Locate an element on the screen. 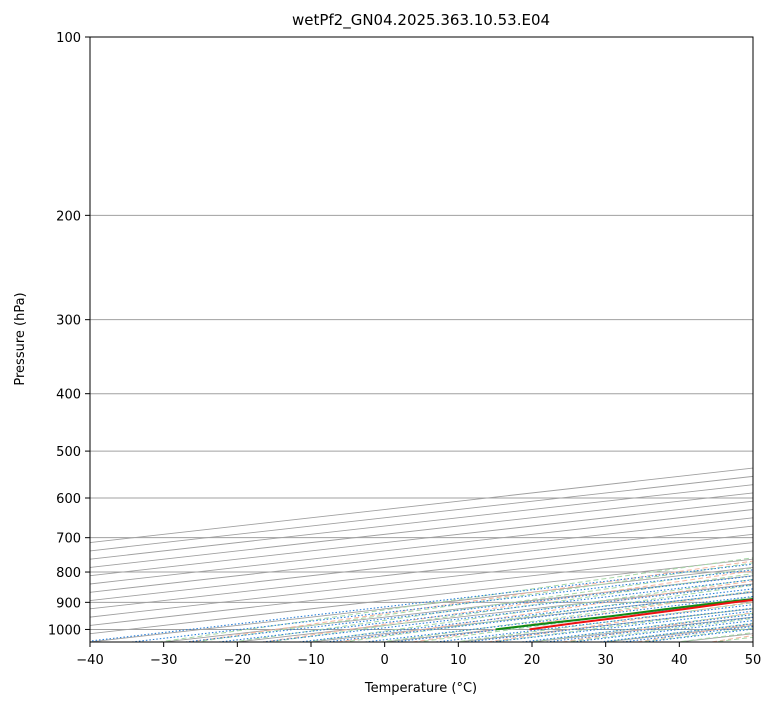 This screenshot has height=708, width=775. temperature-profile-line is located at coordinates (641, 614).